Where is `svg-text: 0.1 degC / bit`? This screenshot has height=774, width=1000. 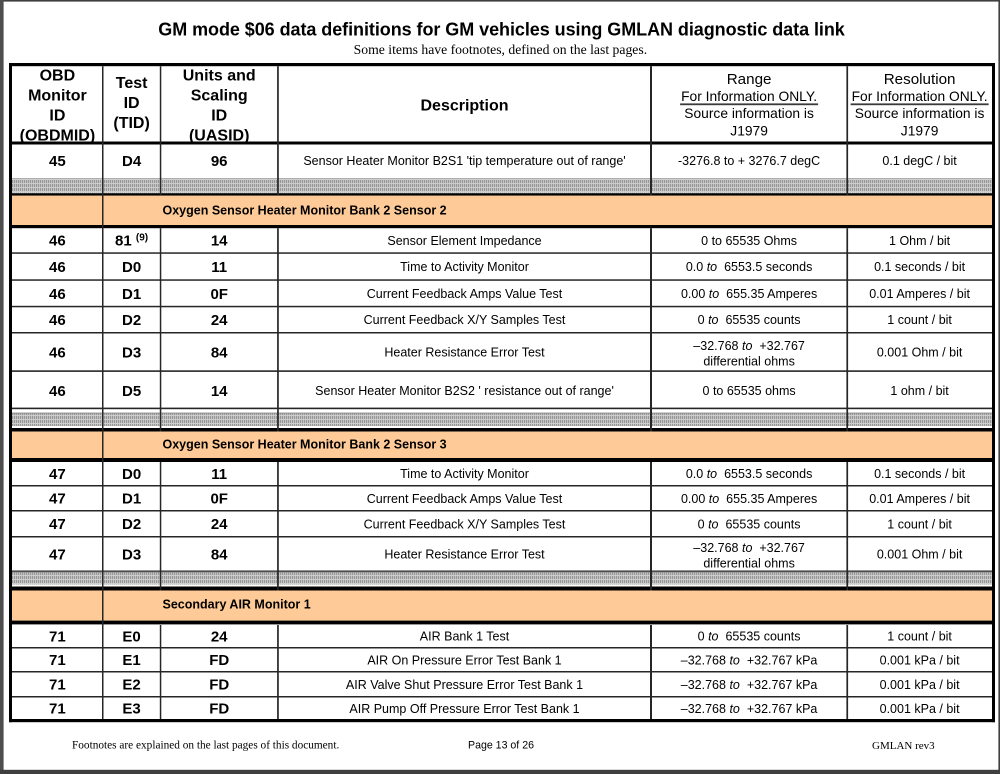
svg-text: 0.1 degC / bit is located at coordinates (919, 161).